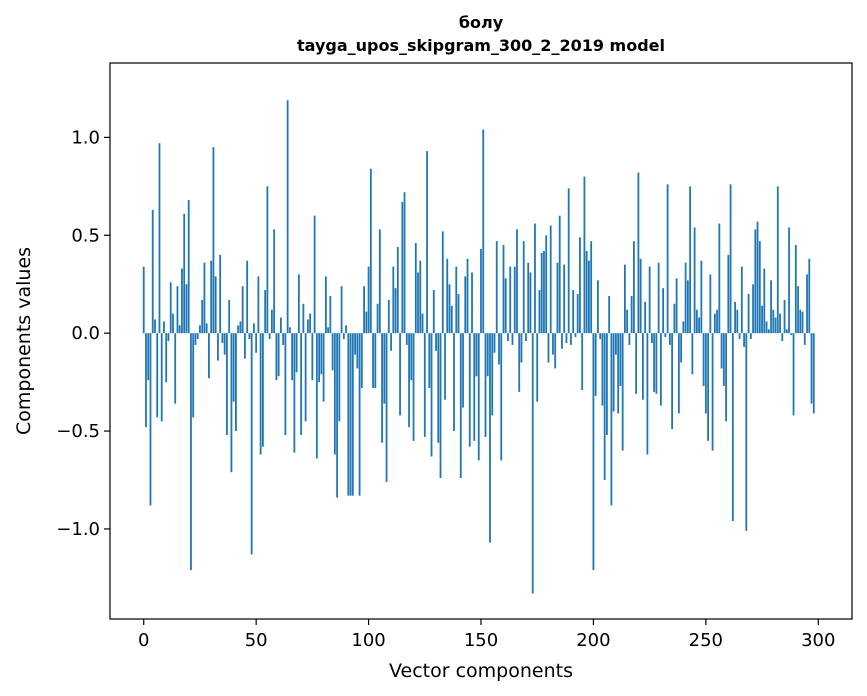  I want to click on y-axis-label: Components values, so click(24, 341).